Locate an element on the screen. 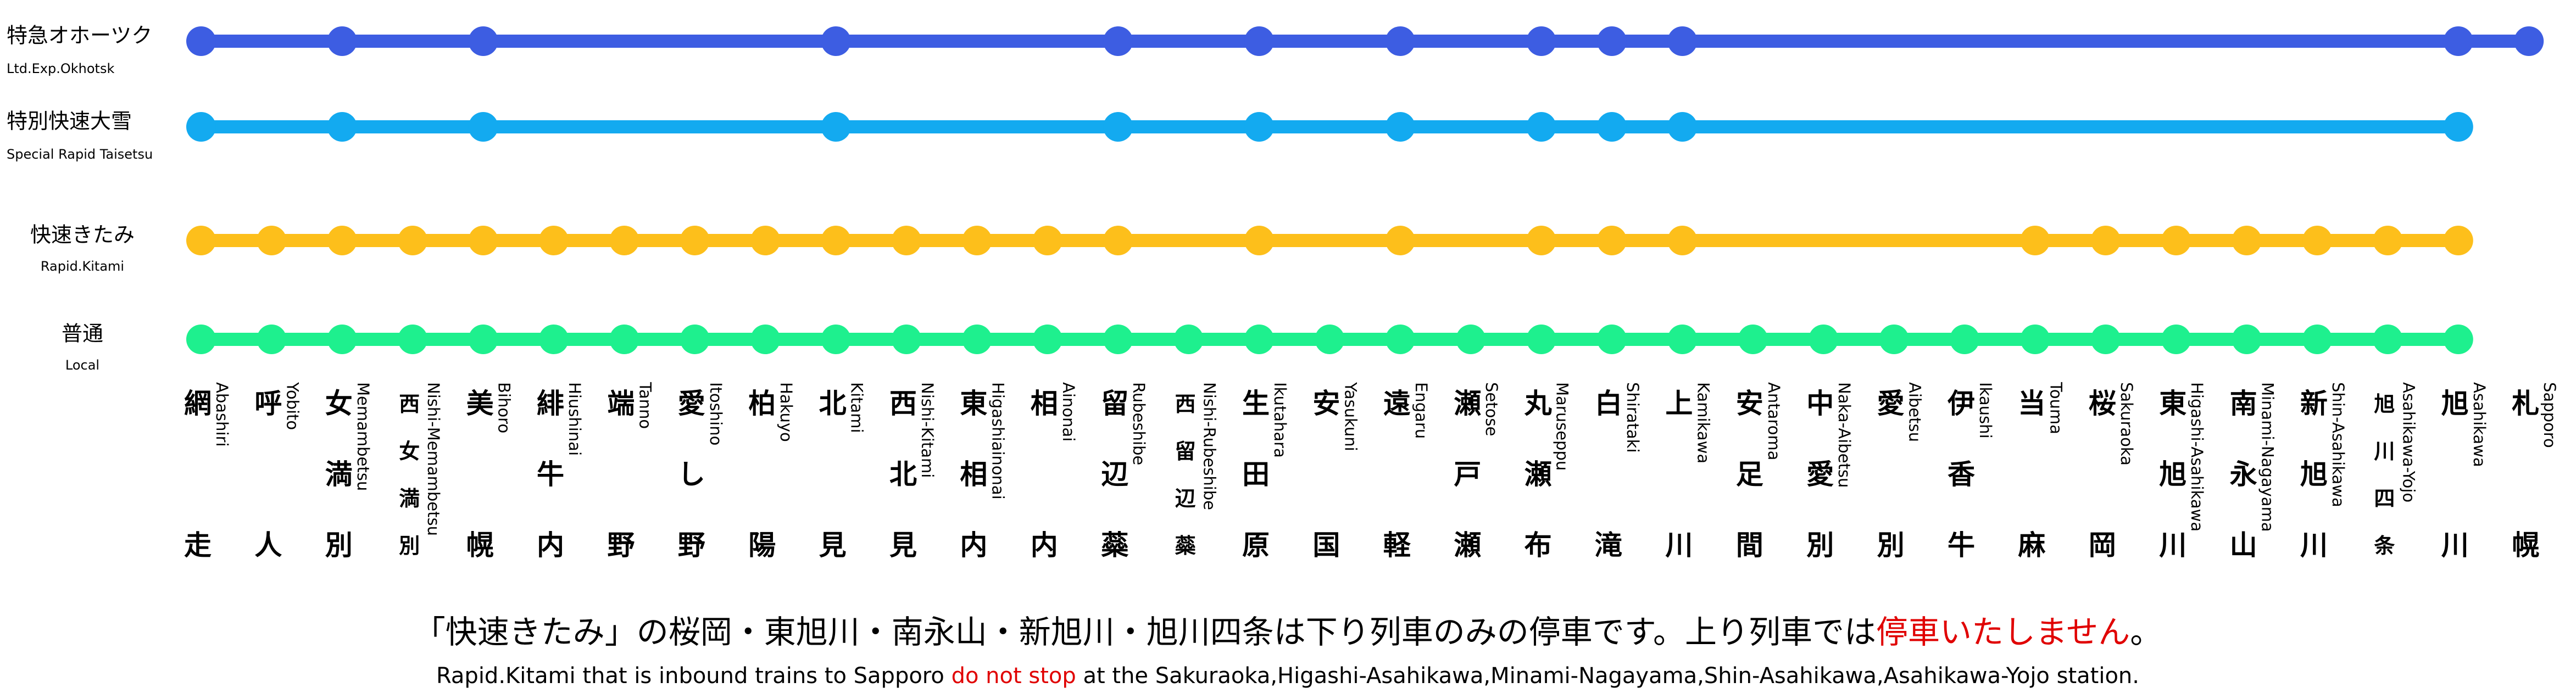 The image size is (2576, 699). kanji-char: 呼 is located at coordinates (268, 404).